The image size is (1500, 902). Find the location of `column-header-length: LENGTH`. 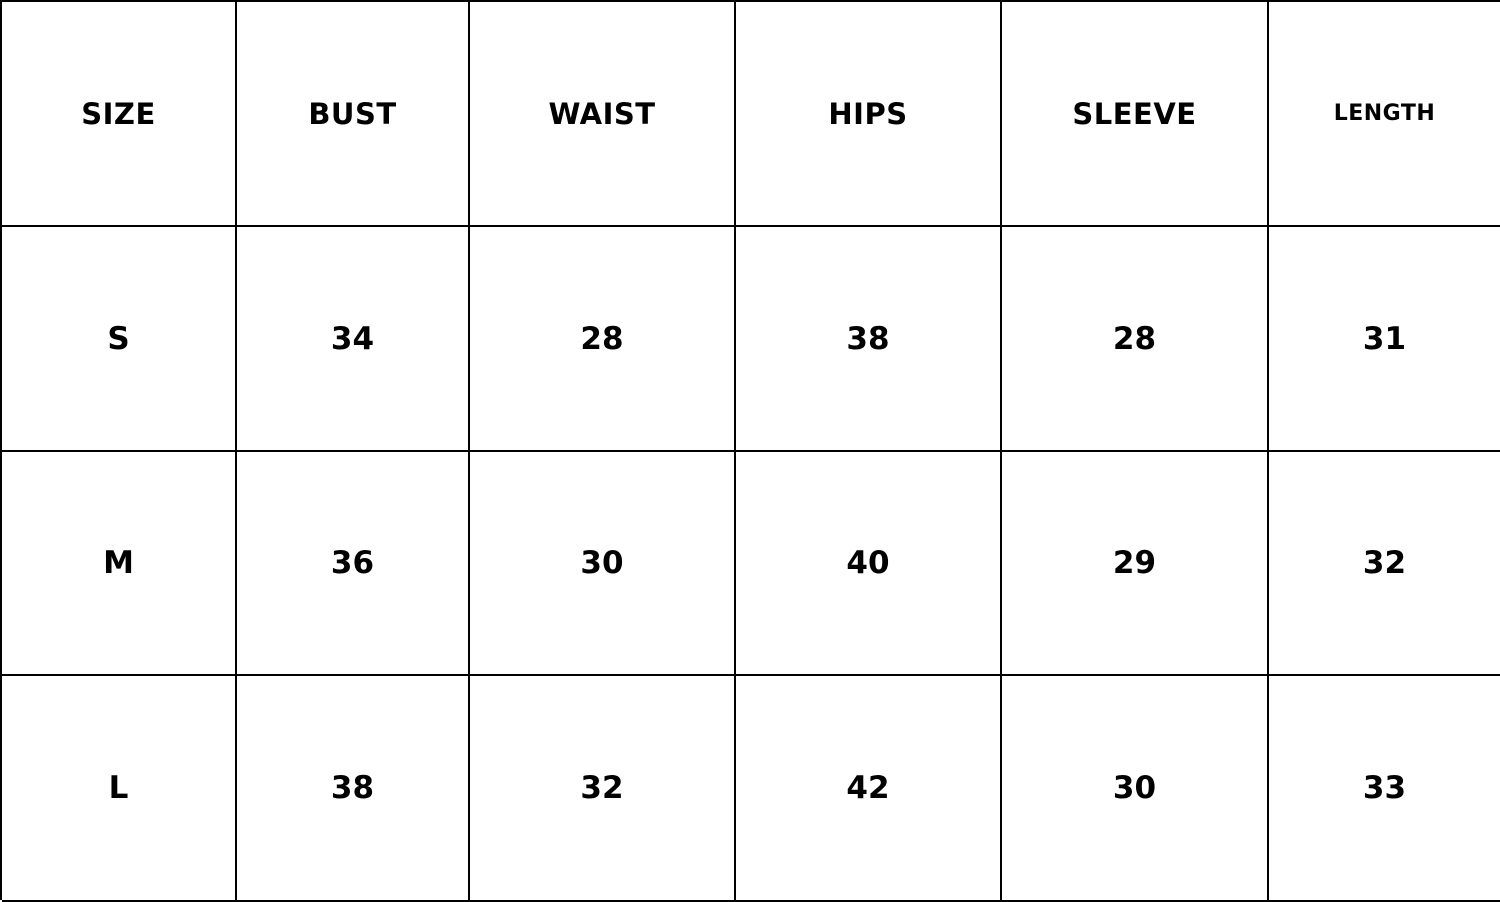

column-header-length: LENGTH is located at coordinates (1384, 114).